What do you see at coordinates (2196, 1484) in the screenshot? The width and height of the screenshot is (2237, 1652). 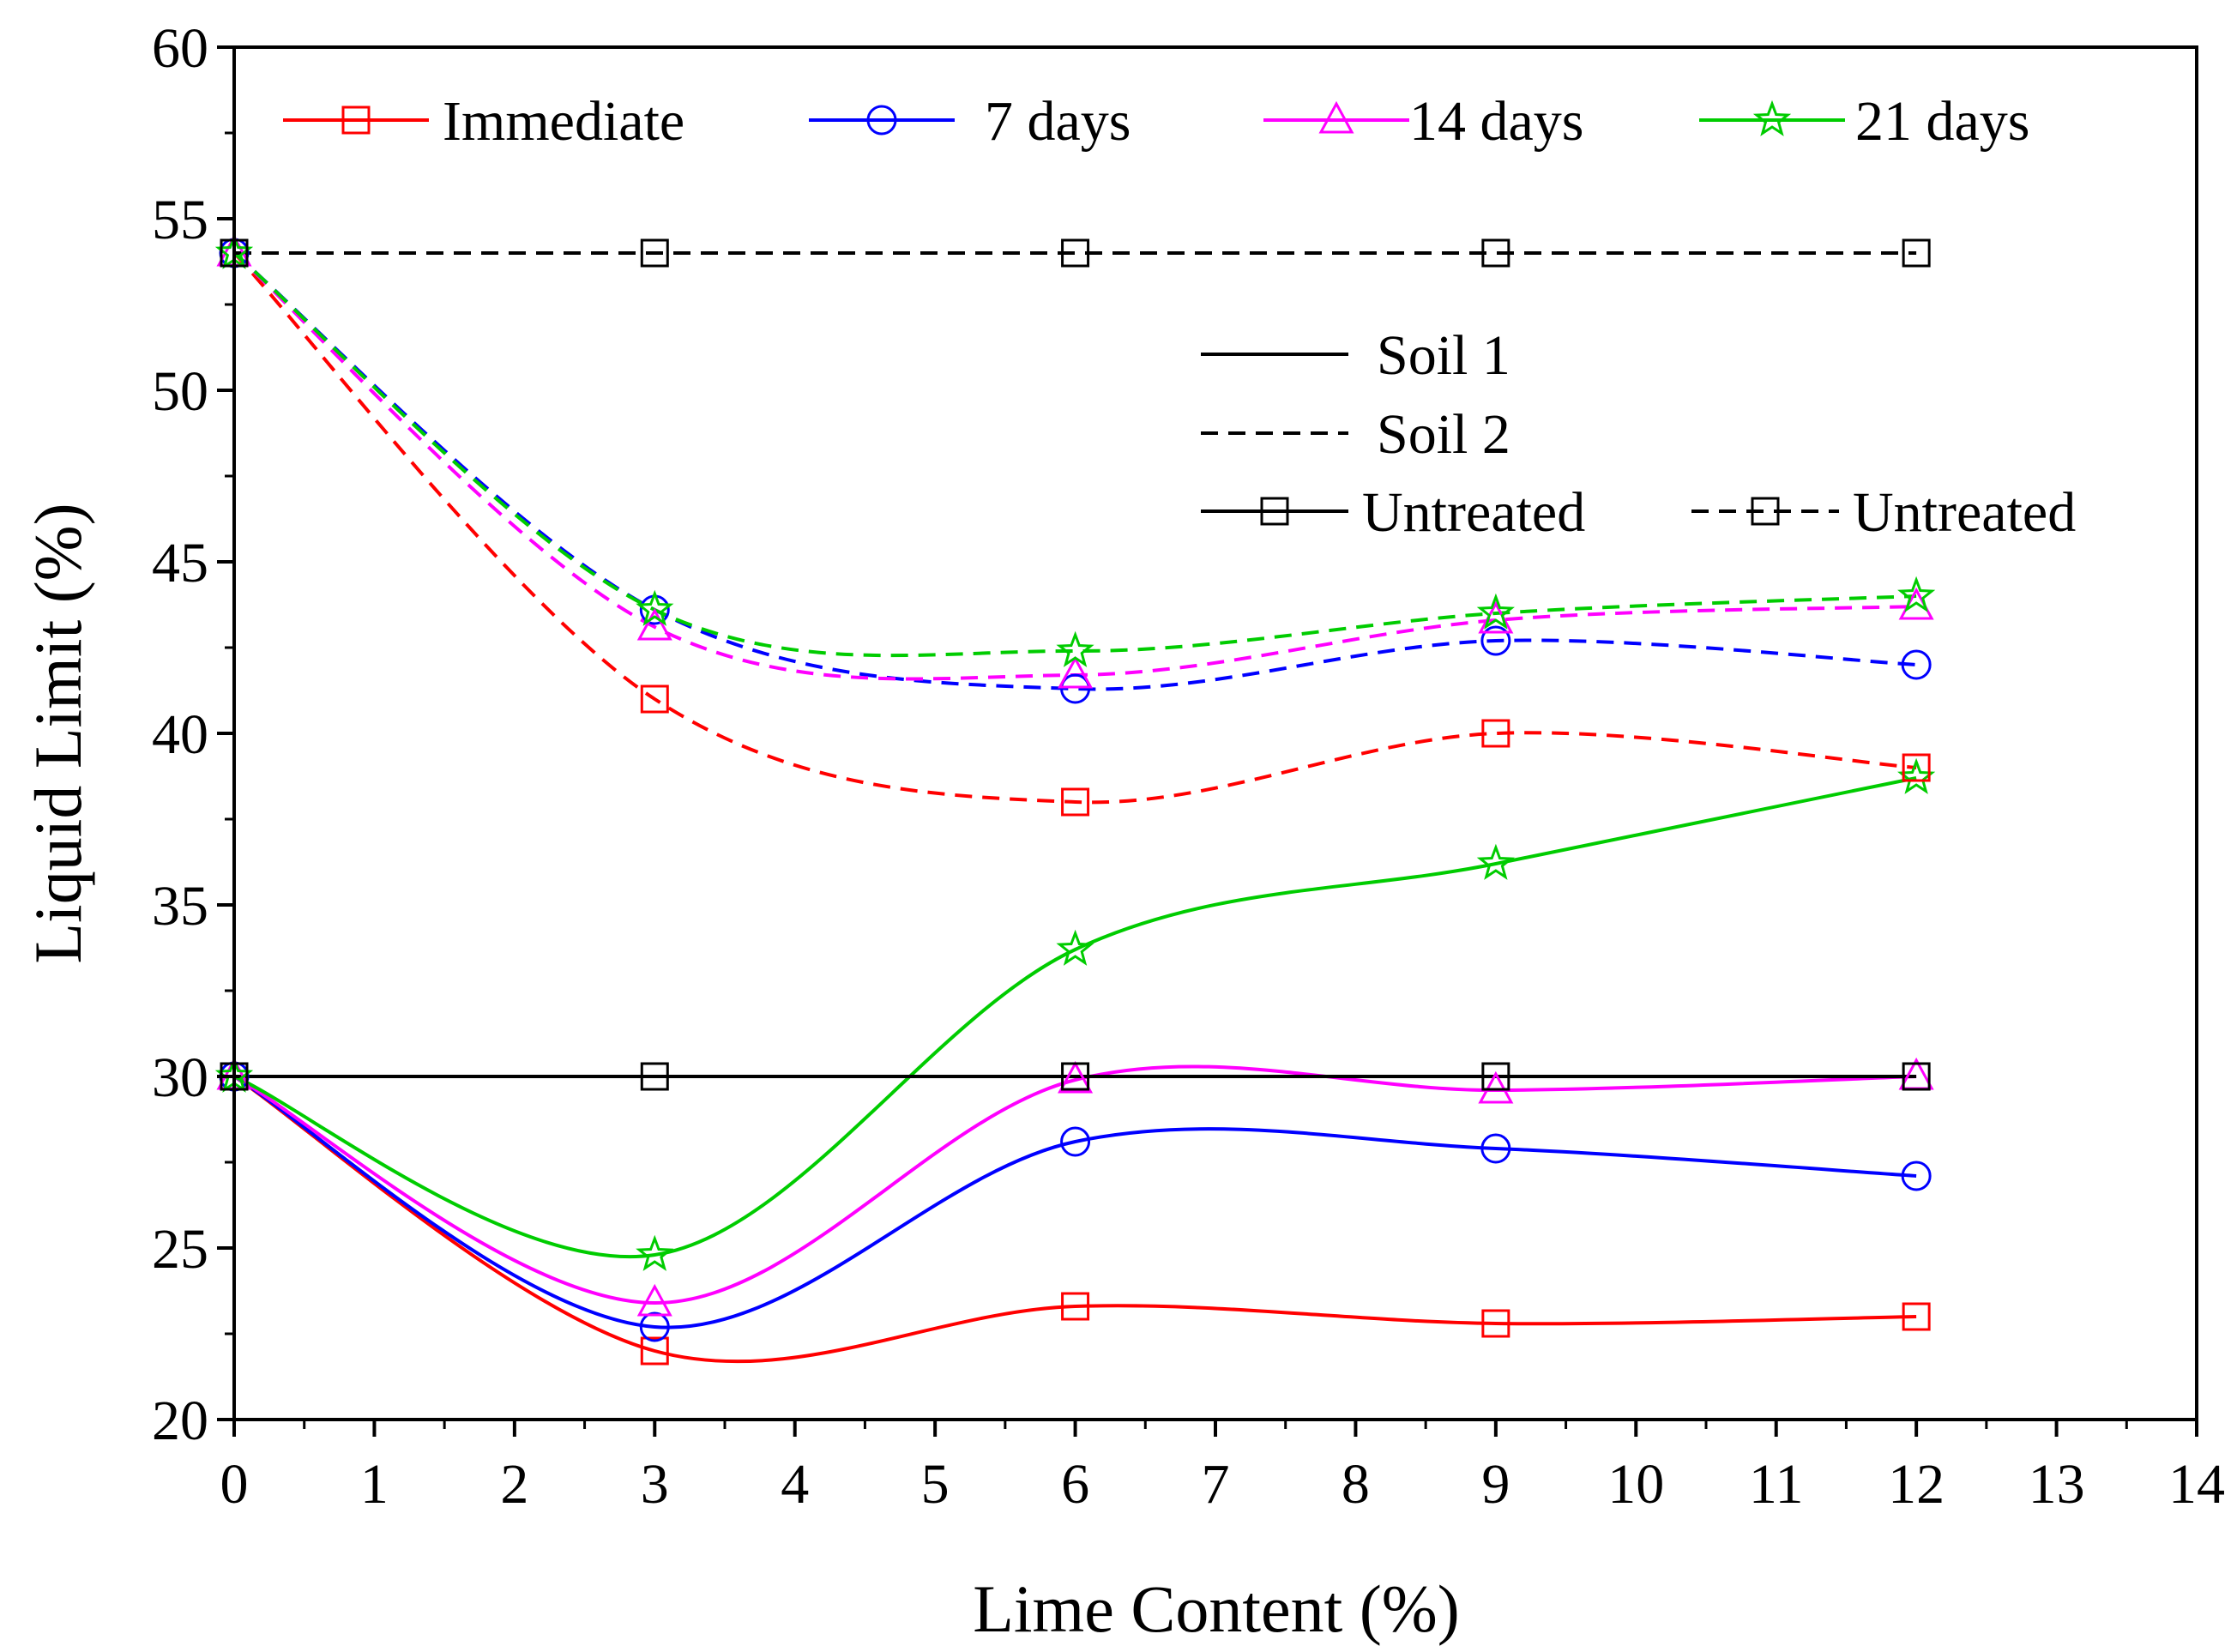 I see `x-tick-label: 14` at bounding box center [2196, 1484].